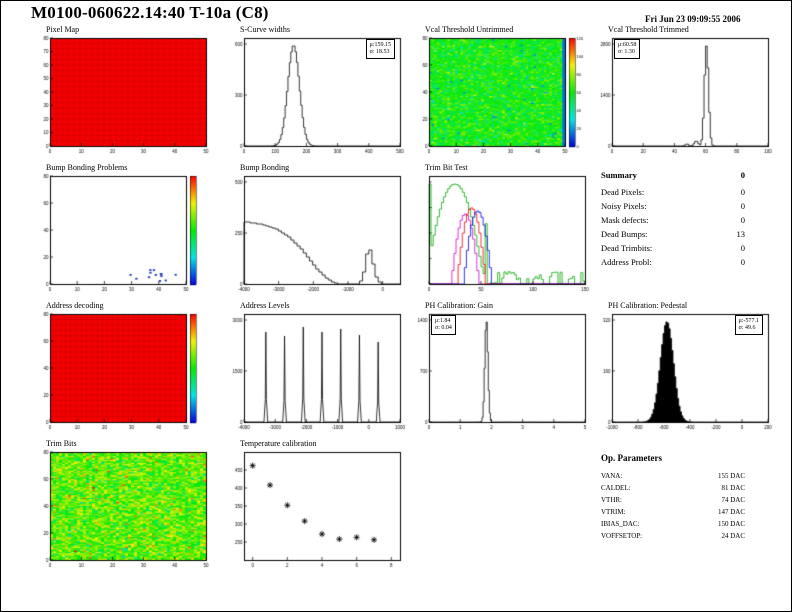 This screenshot has width=792, height=612. Describe the element at coordinates (503, 234) in the screenshot. I see `trim-bit-test-canvas` at that location.